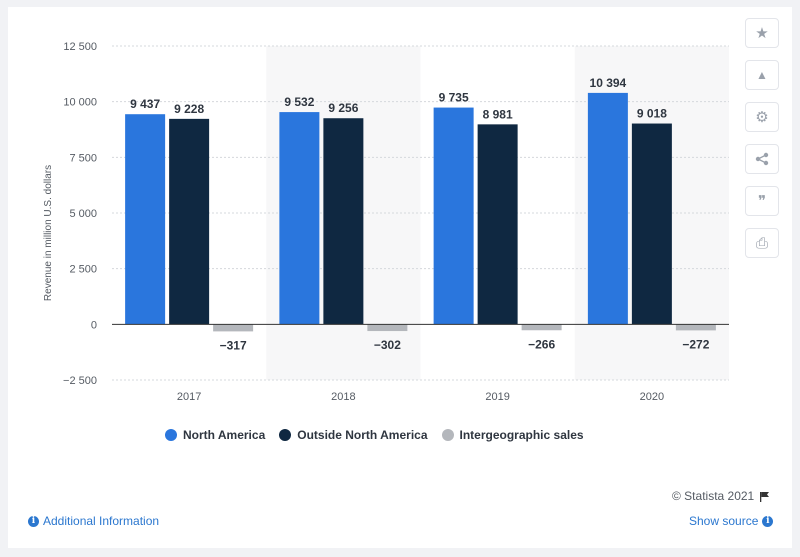  Describe the element at coordinates (362, 435) in the screenshot. I see `legend-label-outside-north-america: Outside North America` at that location.